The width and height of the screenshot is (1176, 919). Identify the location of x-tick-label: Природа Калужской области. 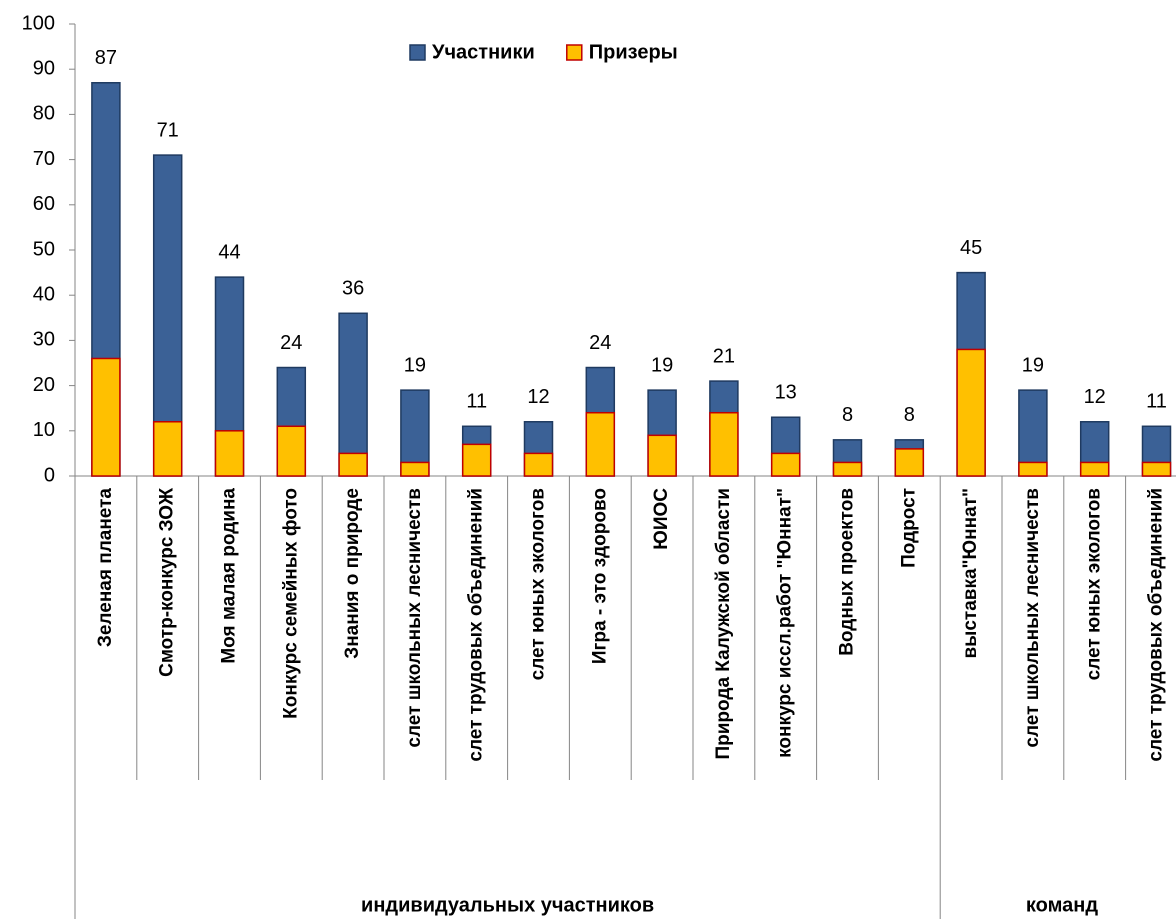
(723, 624).